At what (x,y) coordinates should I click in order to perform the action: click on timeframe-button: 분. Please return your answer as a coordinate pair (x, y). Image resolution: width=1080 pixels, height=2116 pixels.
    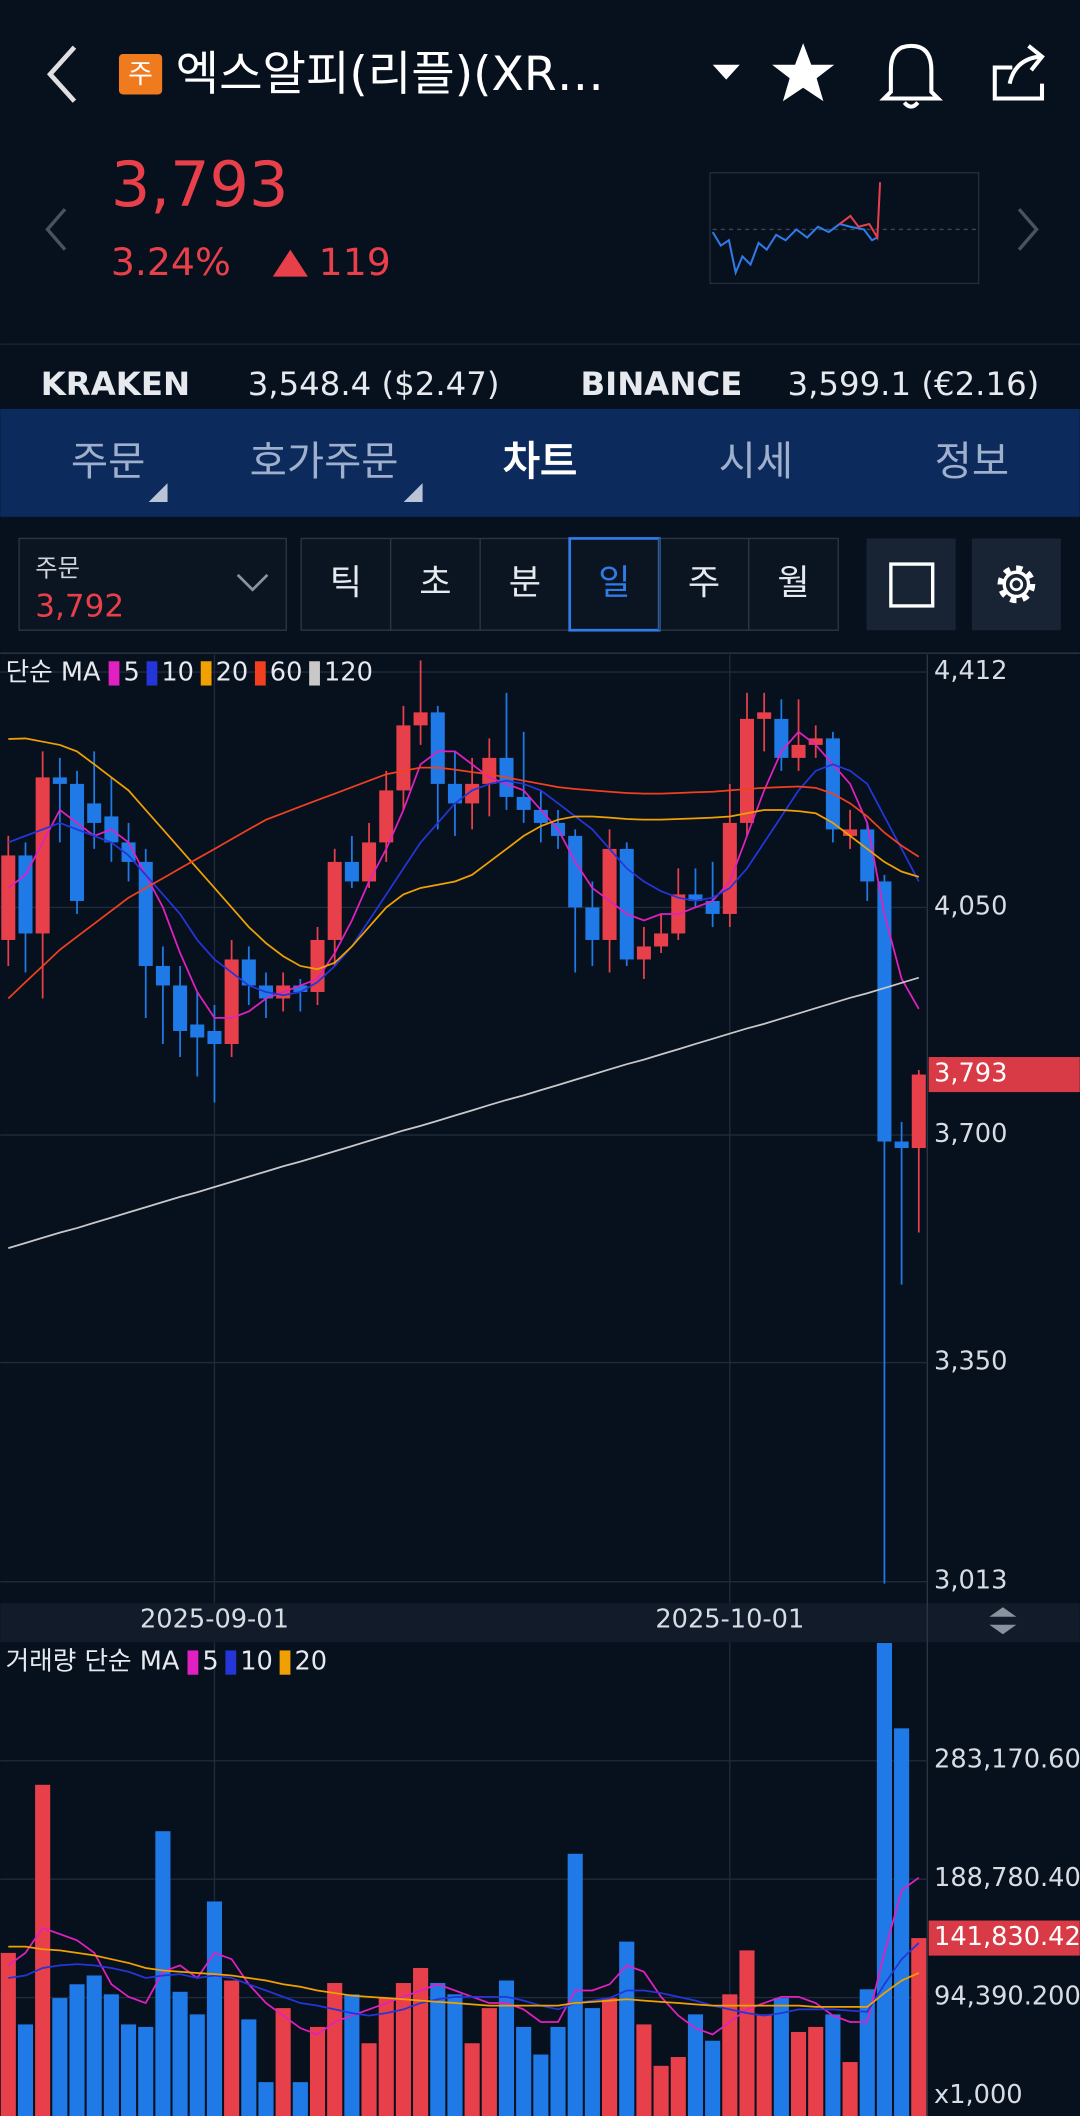
    Looking at the image, I should click on (525, 582).